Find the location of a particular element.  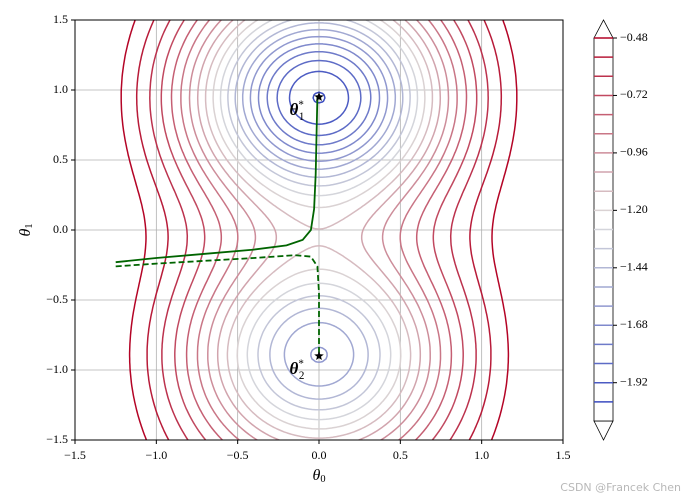

marker-label: θ* 1 is located at coordinates (297, 111).